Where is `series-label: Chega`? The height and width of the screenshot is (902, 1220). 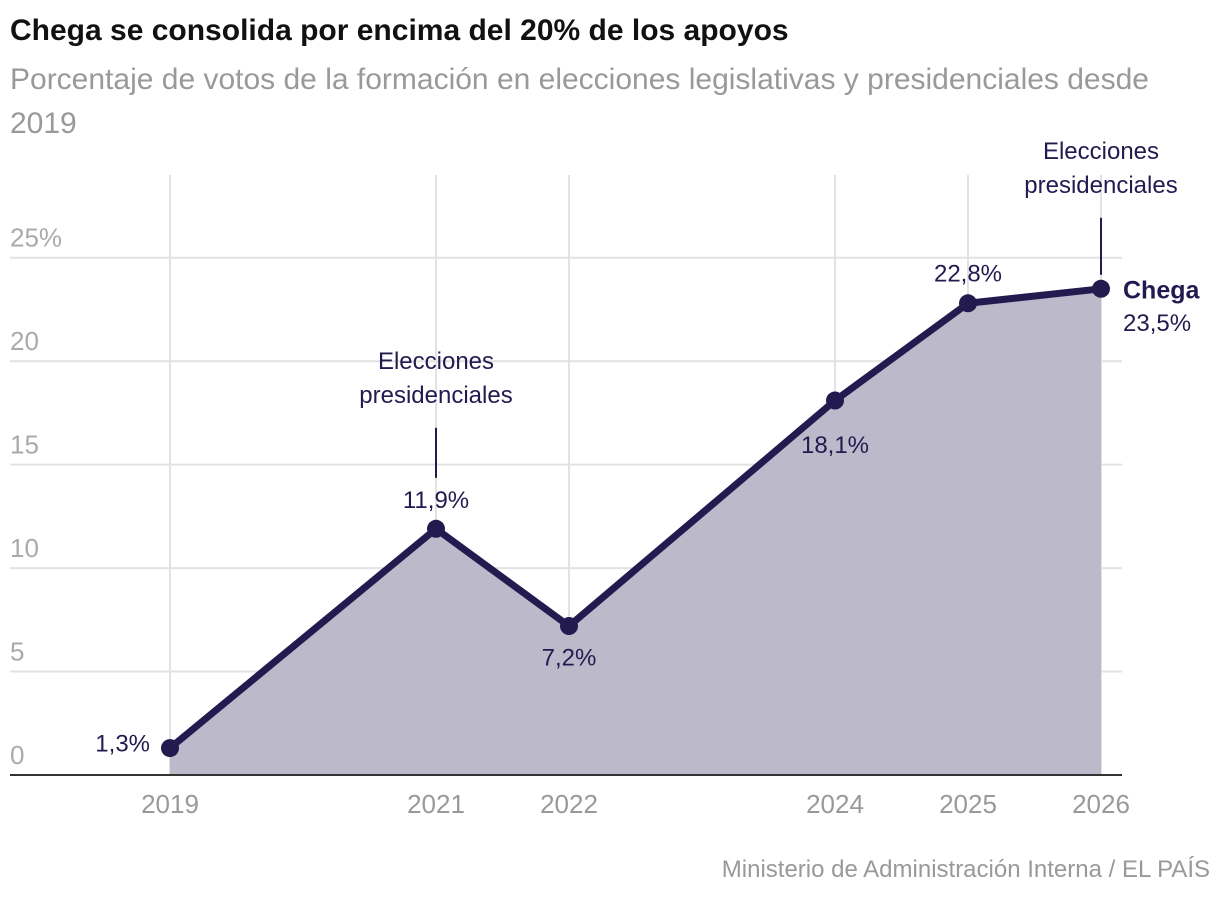
series-label: Chega is located at coordinates (1162, 290).